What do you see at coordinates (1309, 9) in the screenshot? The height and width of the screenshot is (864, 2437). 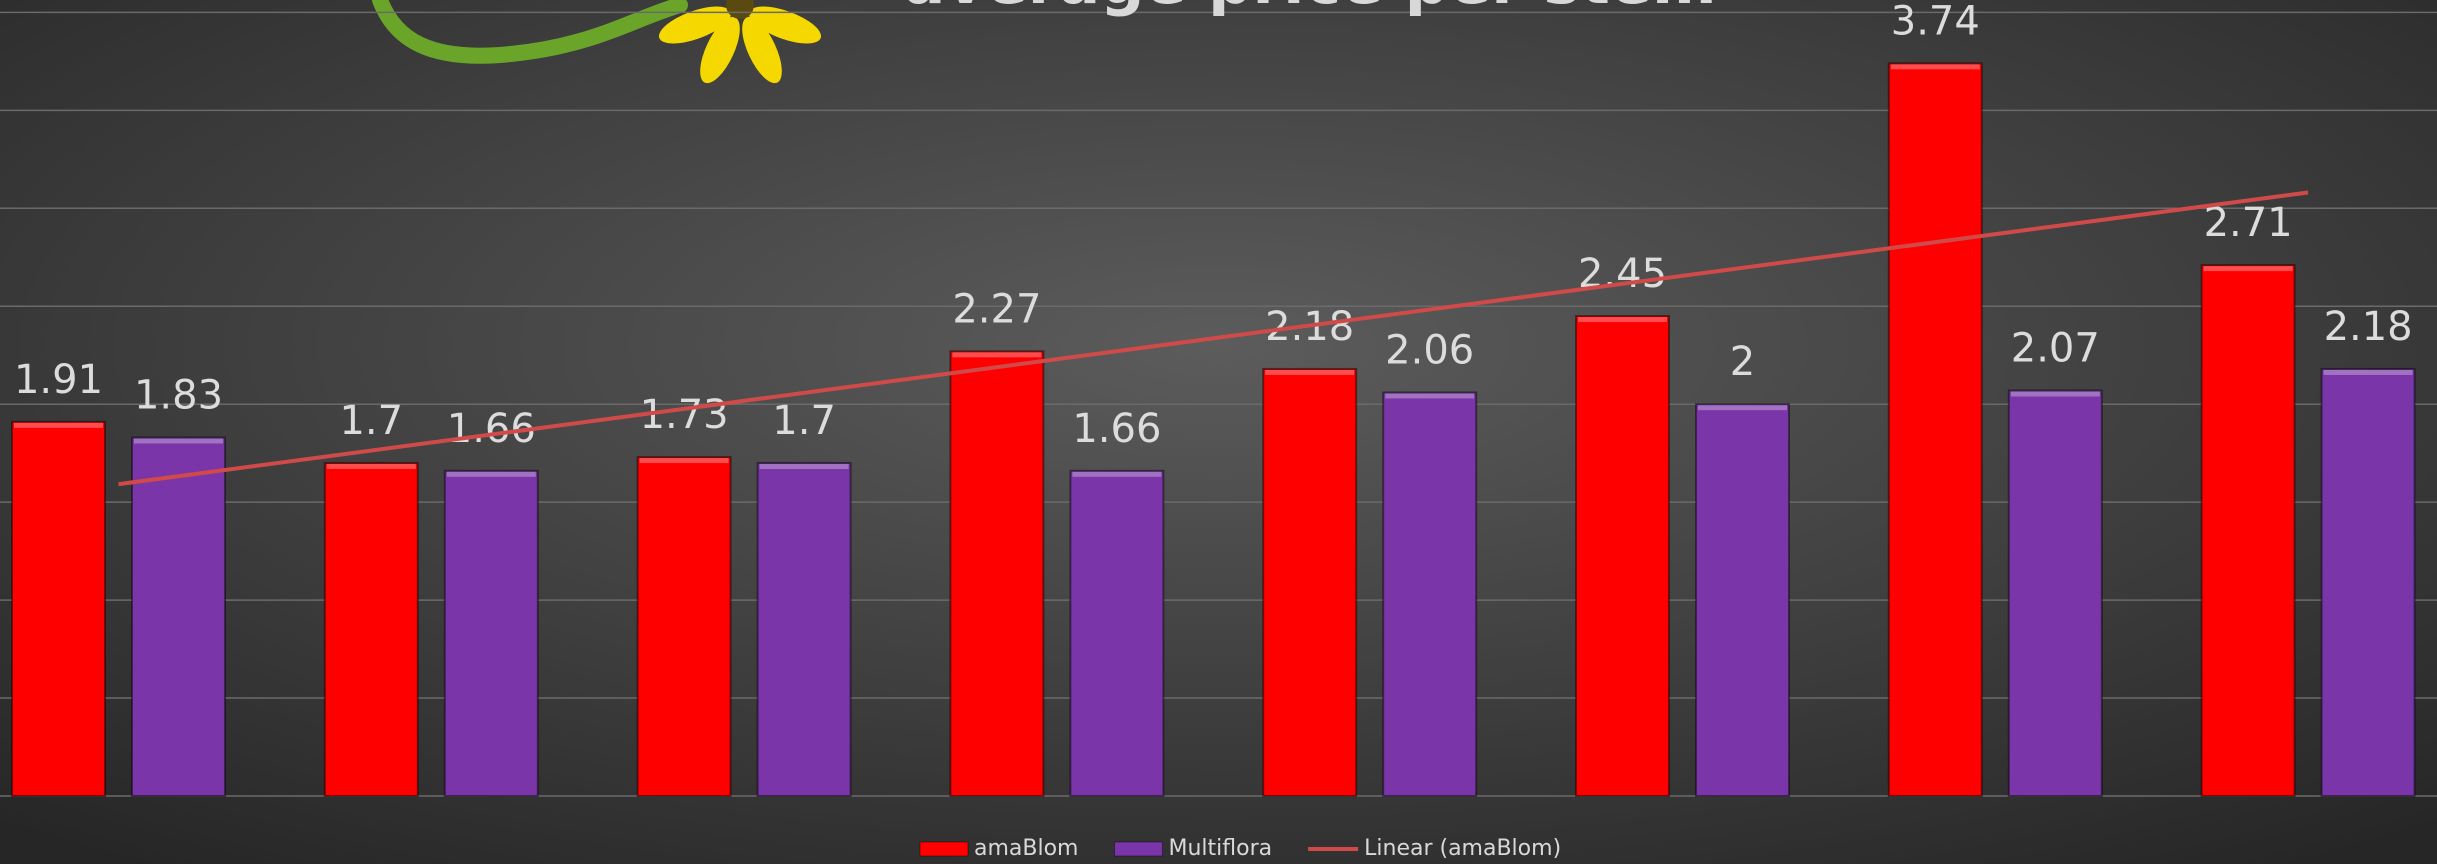 I see `chart-title: average price per stem` at bounding box center [1309, 9].